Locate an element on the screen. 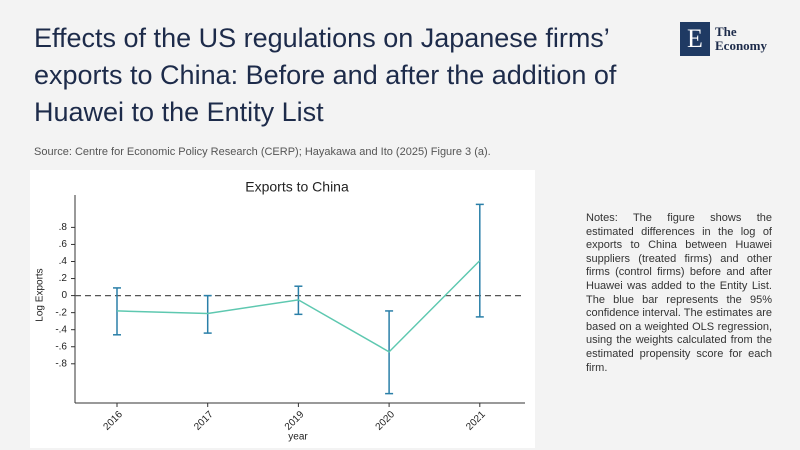 This screenshot has width=800, height=450. logo-line: Economy is located at coordinates (741, 45).